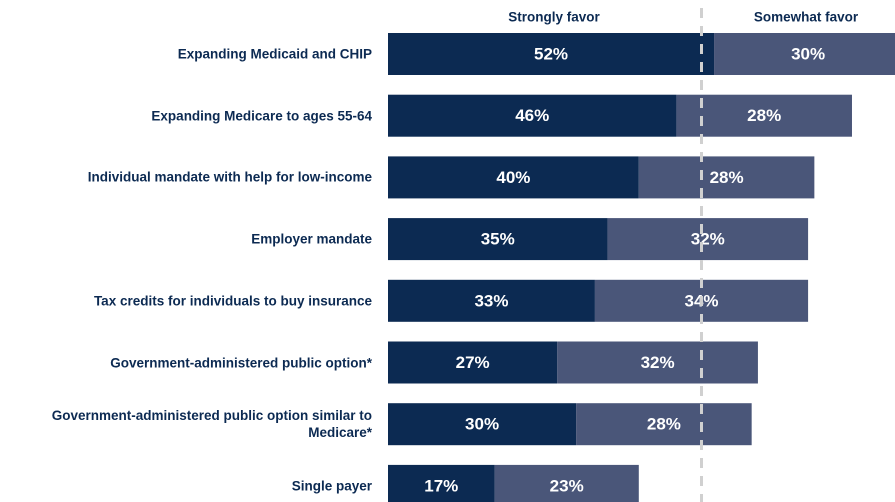 The height and width of the screenshot is (502, 895). What do you see at coordinates (806, 17) in the screenshot?
I see `legend-label: Somewhat favor` at bounding box center [806, 17].